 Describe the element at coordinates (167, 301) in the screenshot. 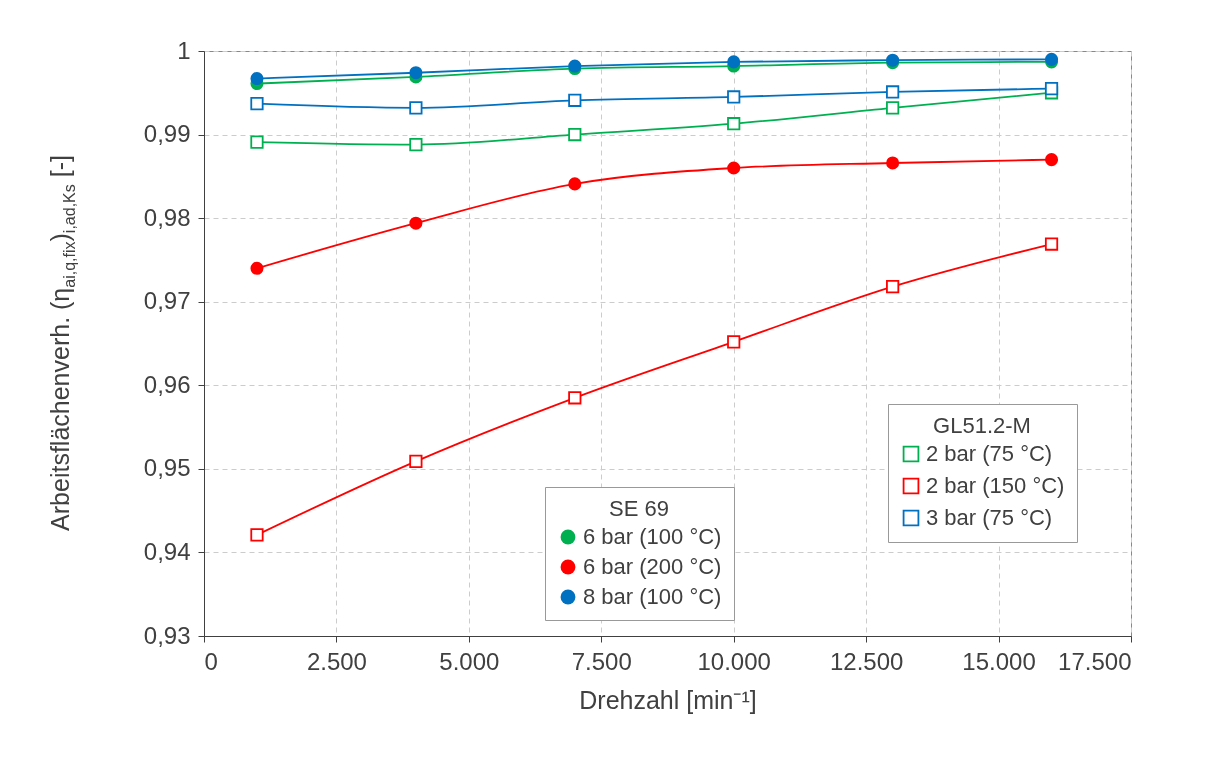

I see `y-tick-label: 0,97` at that location.